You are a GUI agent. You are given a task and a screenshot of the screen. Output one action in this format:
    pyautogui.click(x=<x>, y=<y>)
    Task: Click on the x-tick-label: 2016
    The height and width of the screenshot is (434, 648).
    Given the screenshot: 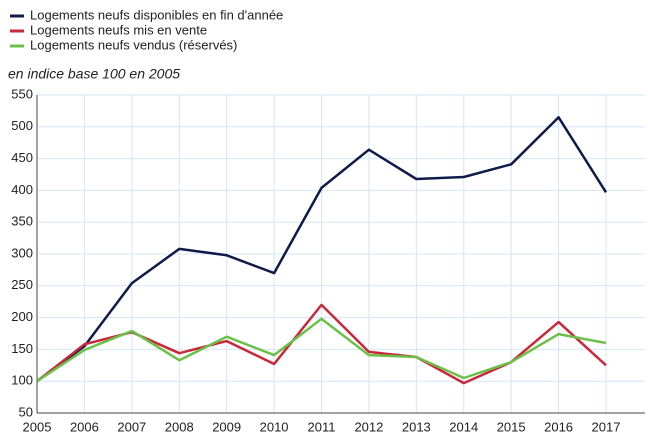 What is the action you would take?
    pyautogui.click(x=558, y=426)
    